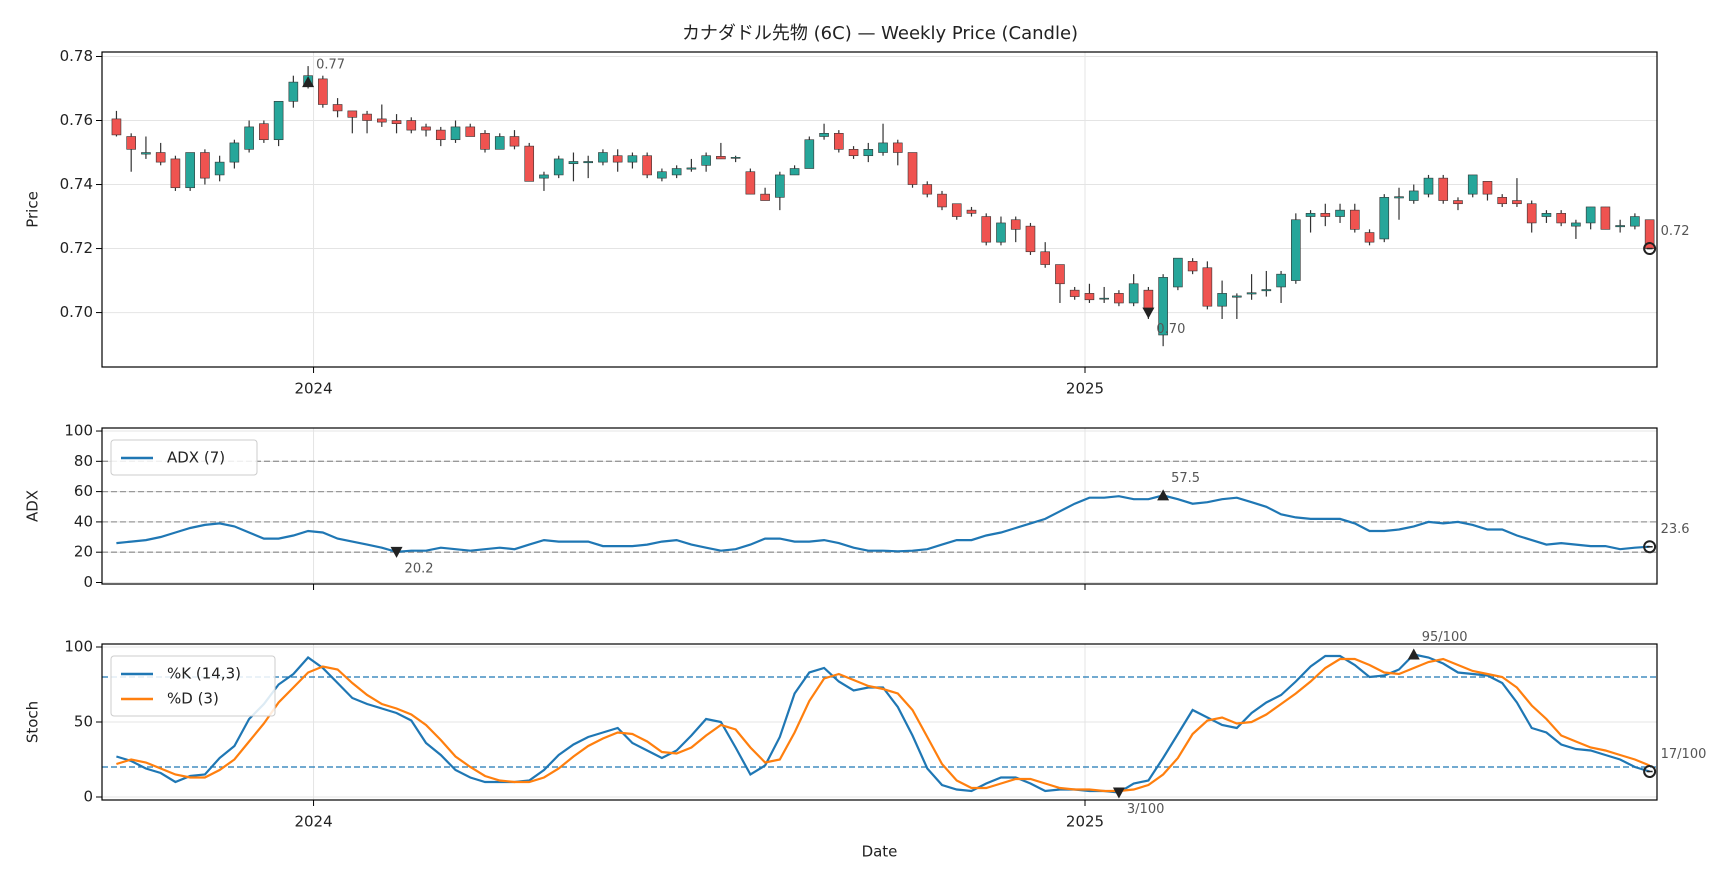  Describe the element at coordinates (419, 568) in the screenshot. I see `annotation-label: 20.2` at that location.